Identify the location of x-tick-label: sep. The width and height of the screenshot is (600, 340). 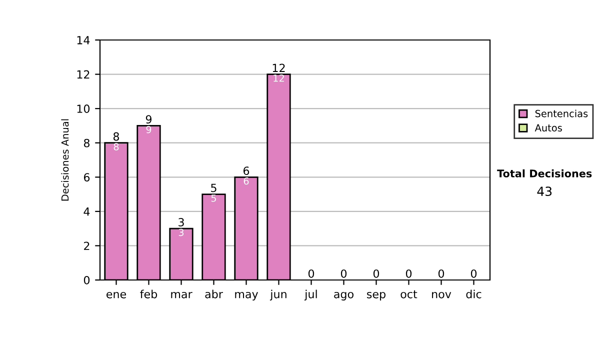
(376, 296).